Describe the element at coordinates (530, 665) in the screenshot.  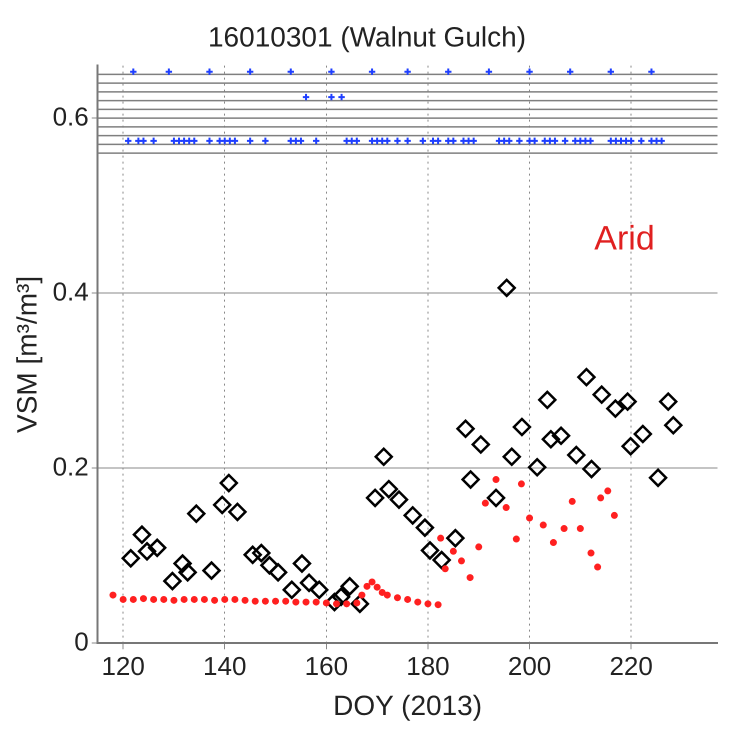
I see `x-tick-label: 200` at that location.